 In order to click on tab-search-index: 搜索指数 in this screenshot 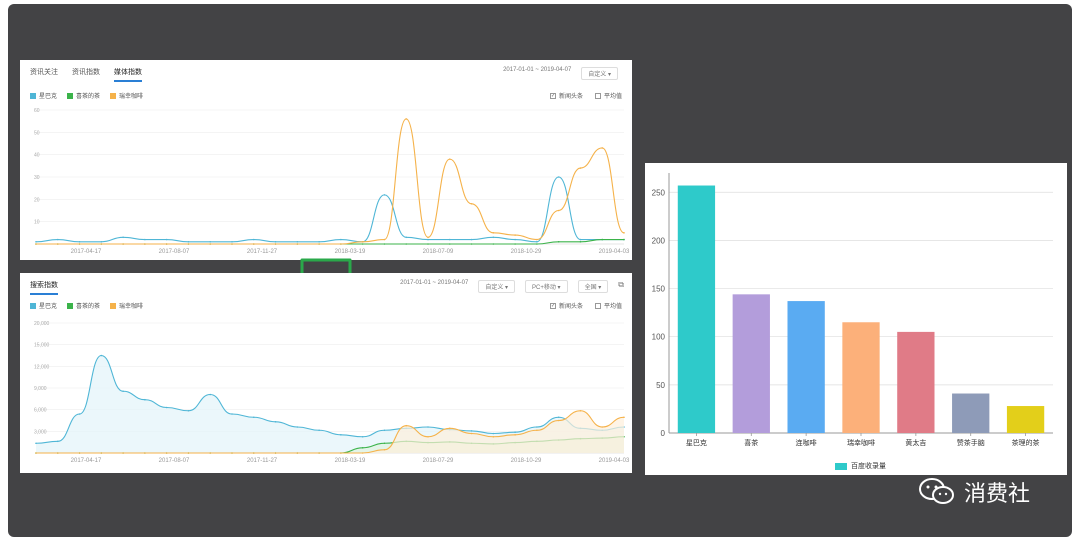, I will do `click(44, 287)`.